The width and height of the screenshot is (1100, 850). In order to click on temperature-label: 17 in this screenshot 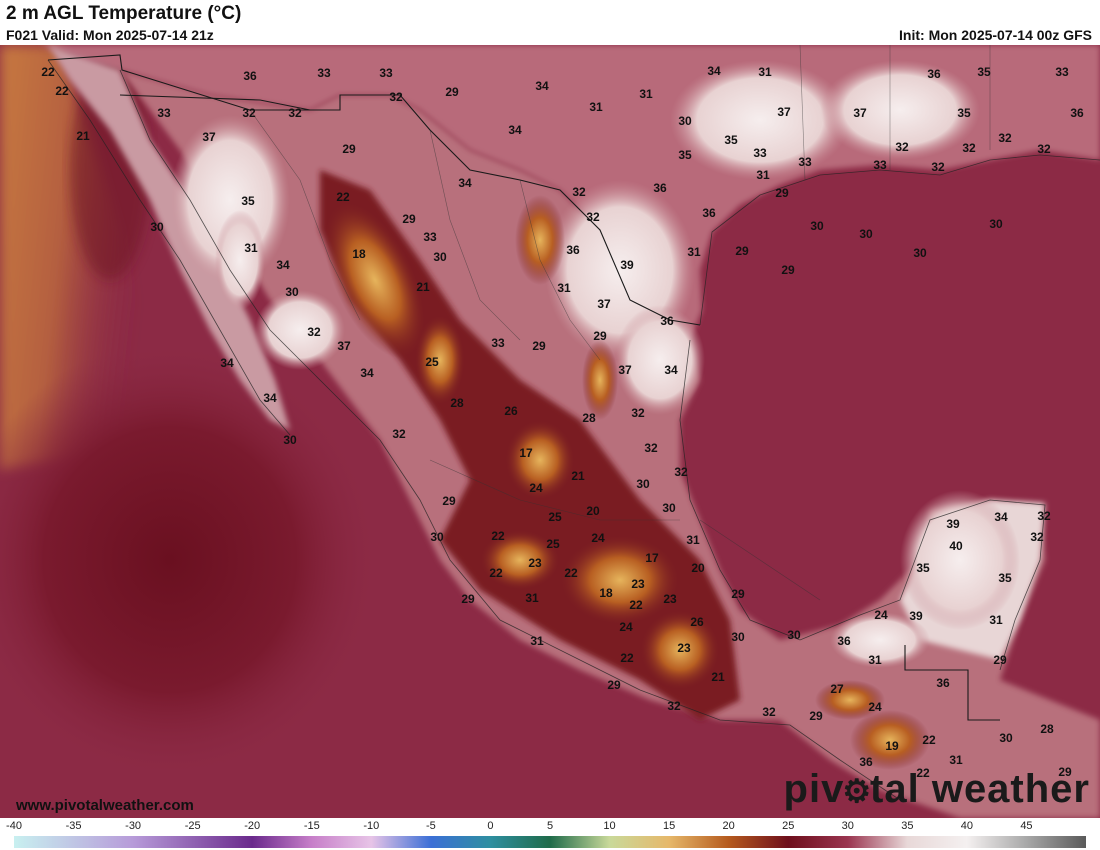, I will do `click(526, 453)`.